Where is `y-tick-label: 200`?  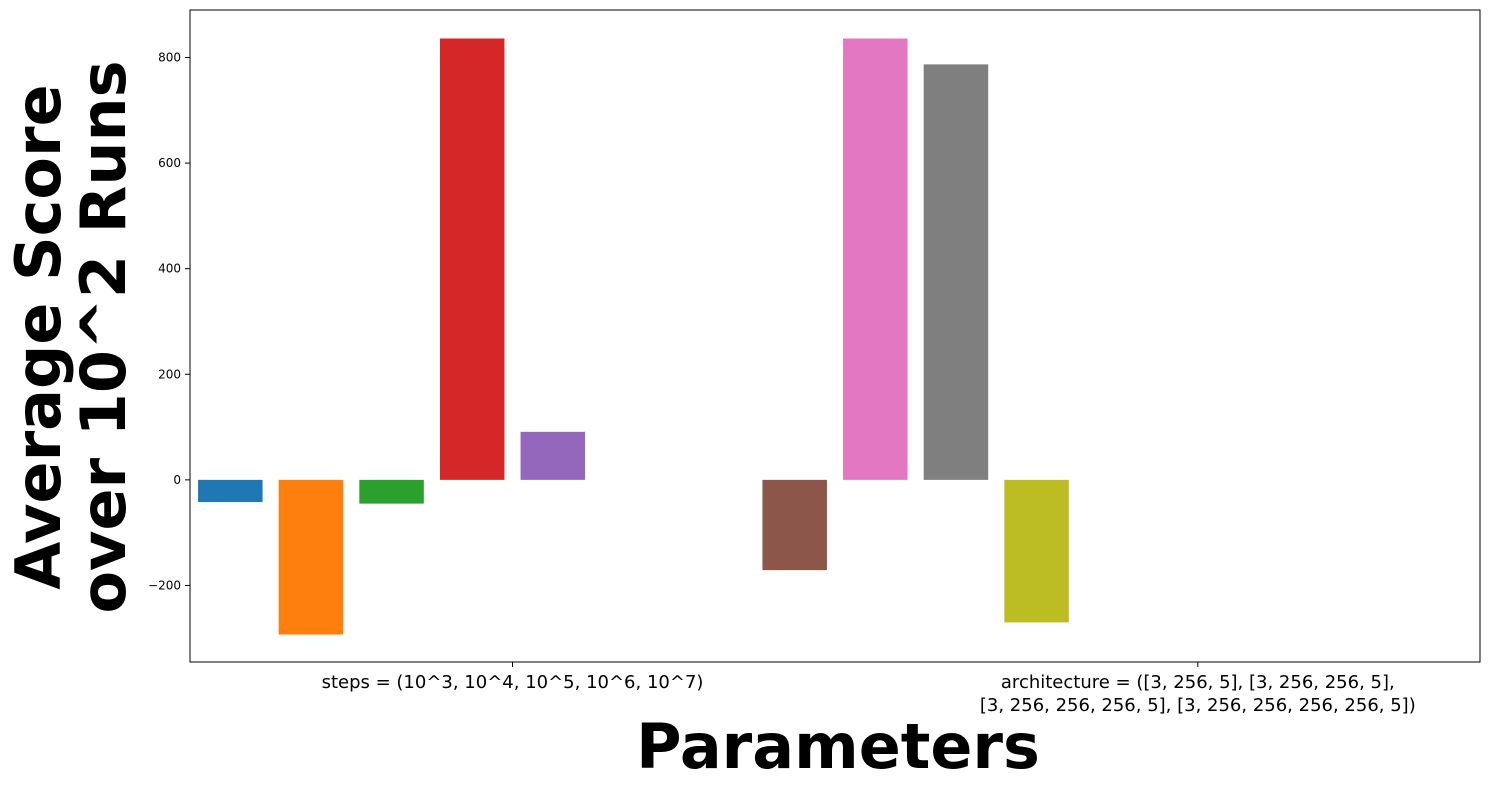
y-tick-label: 200 is located at coordinates (169, 374).